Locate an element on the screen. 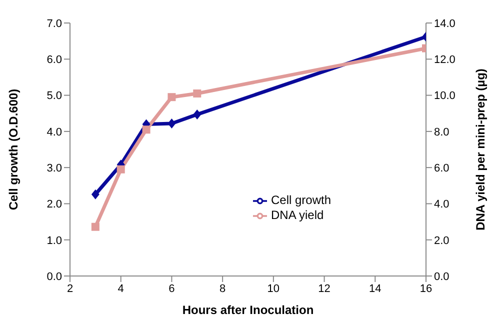 The height and width of the screenshot is (334, 500). y2-tick-label: 12.0 is located at coordinates (445, 60).